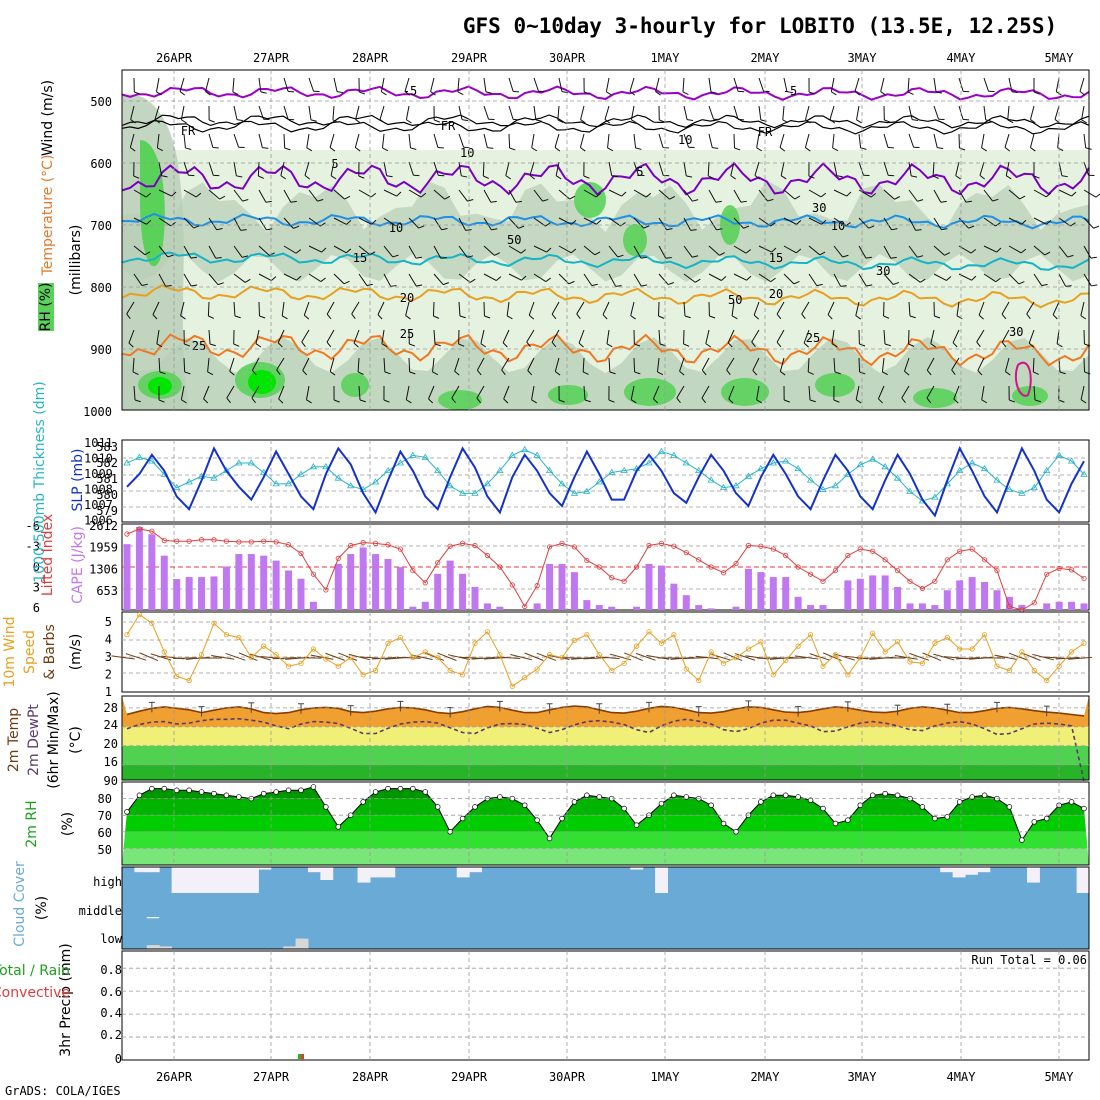  I want to click on lifted-tick: -6, so click(33, 526).